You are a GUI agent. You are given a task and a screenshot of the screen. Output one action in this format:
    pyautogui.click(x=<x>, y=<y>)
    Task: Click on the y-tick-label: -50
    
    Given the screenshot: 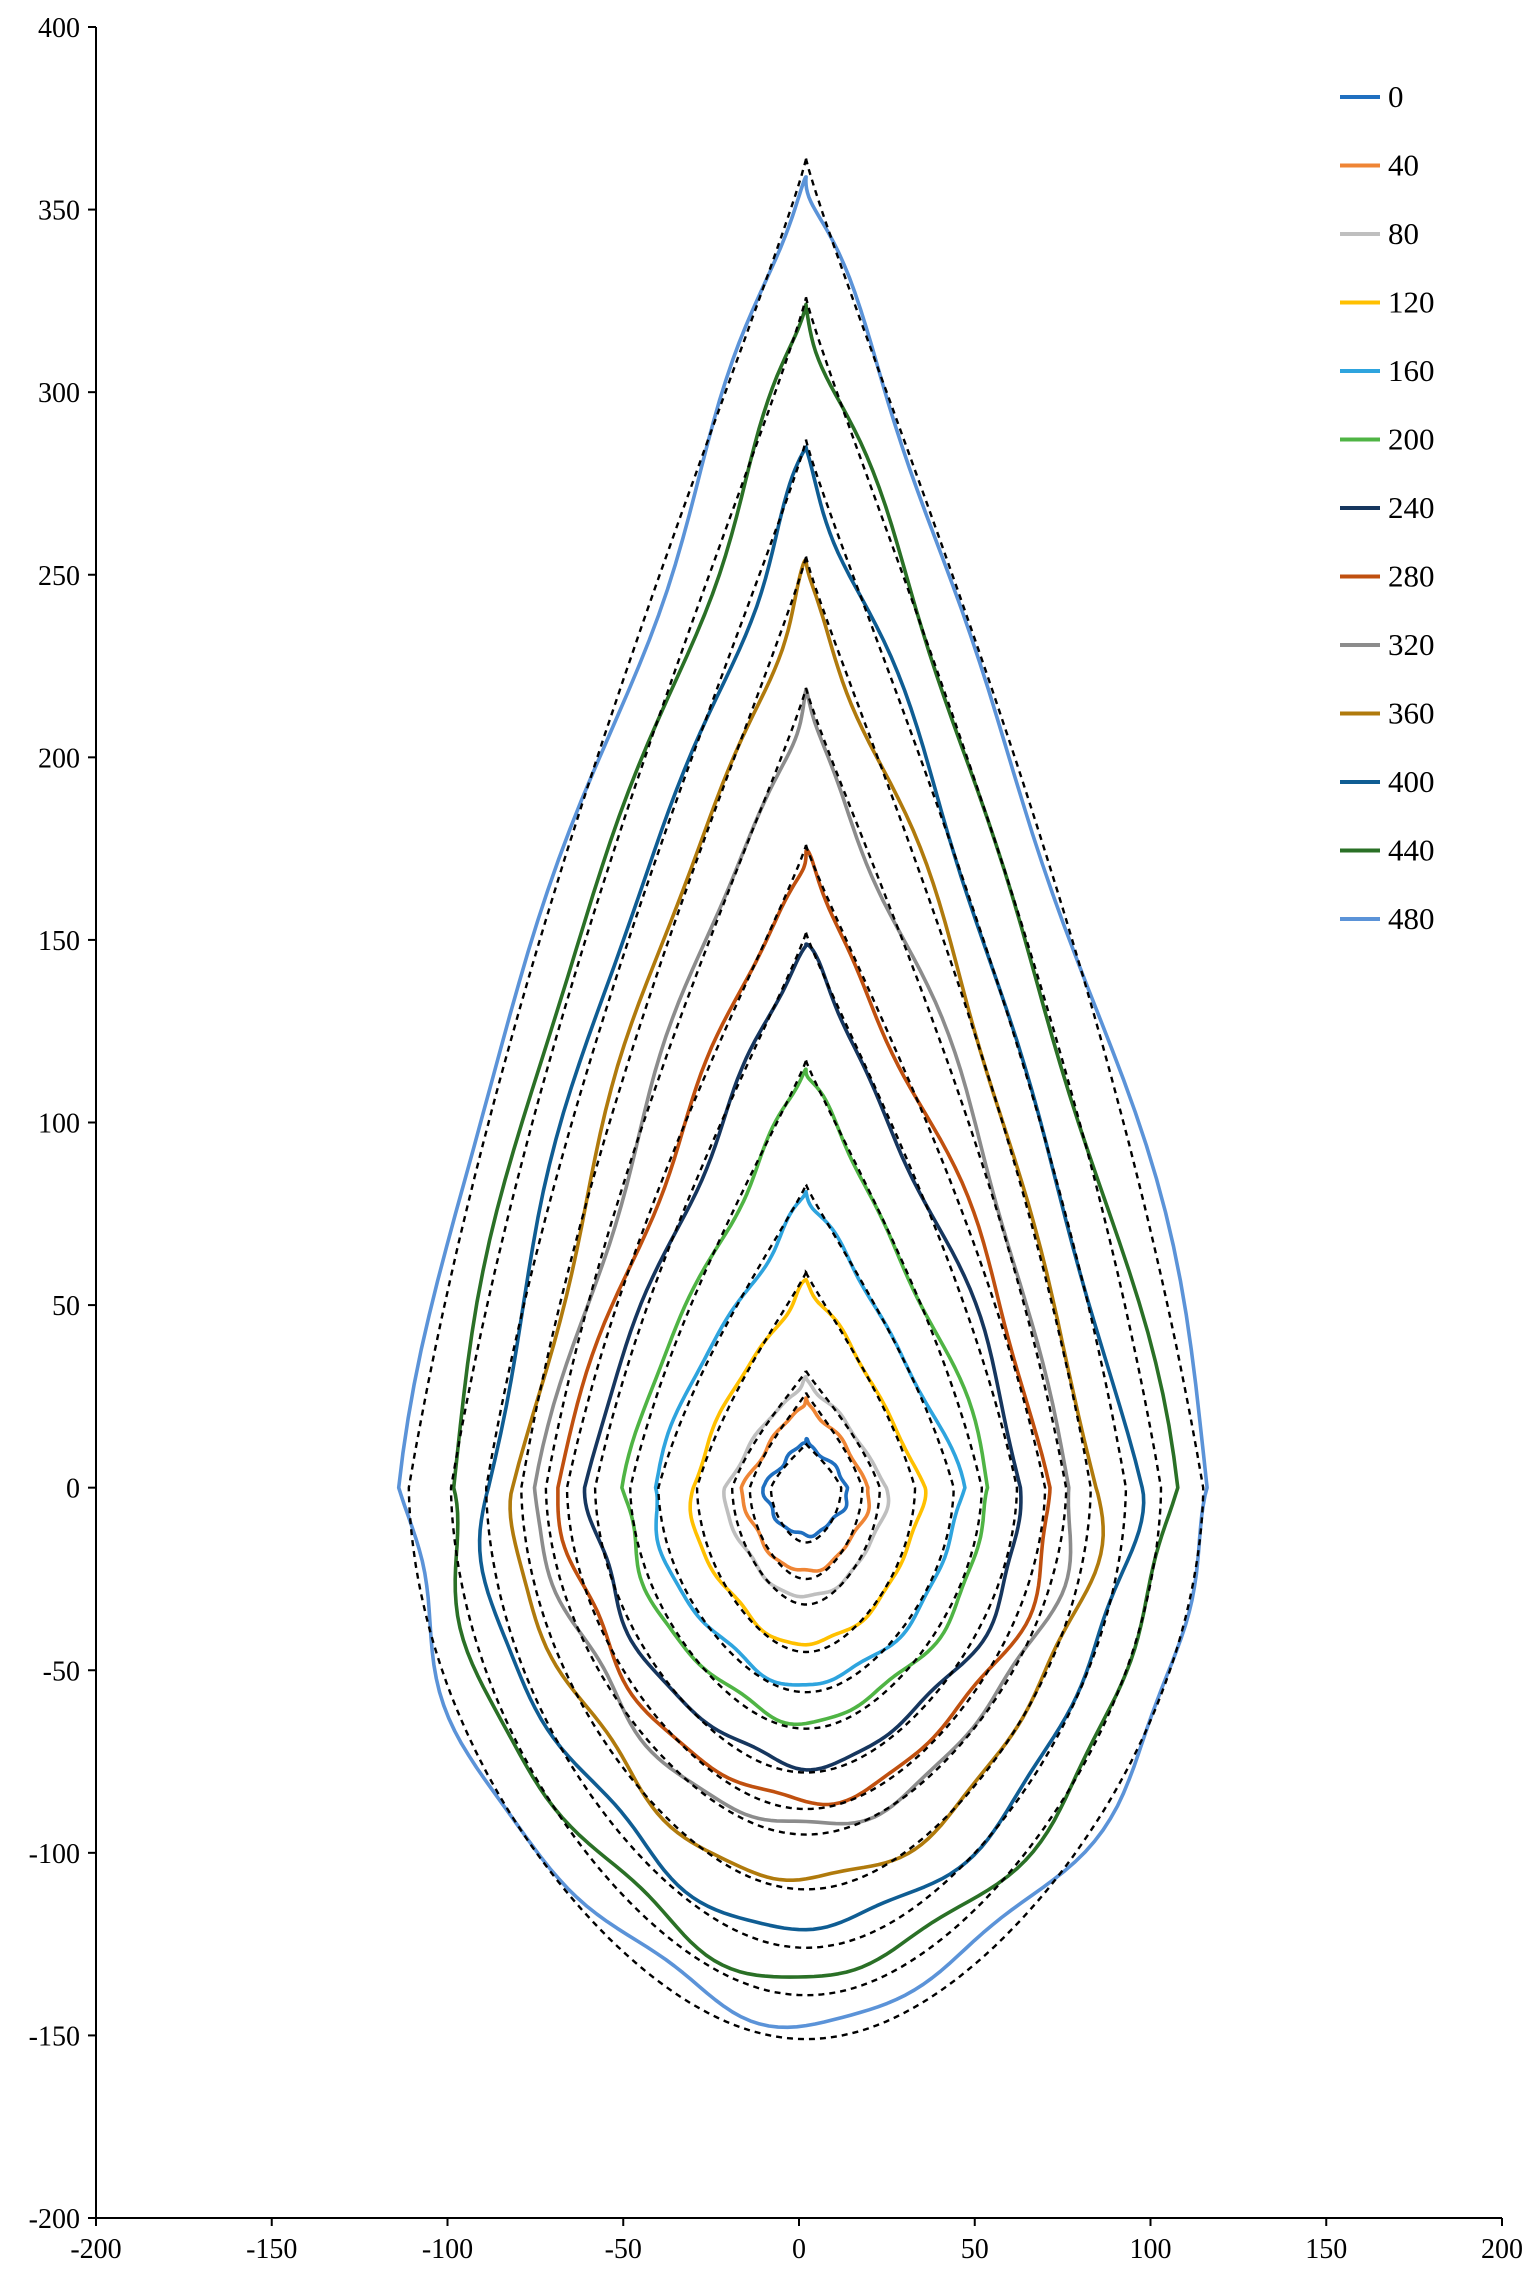 What is the action you would take?
    pyautogui.click(x=61, y=1671)
    